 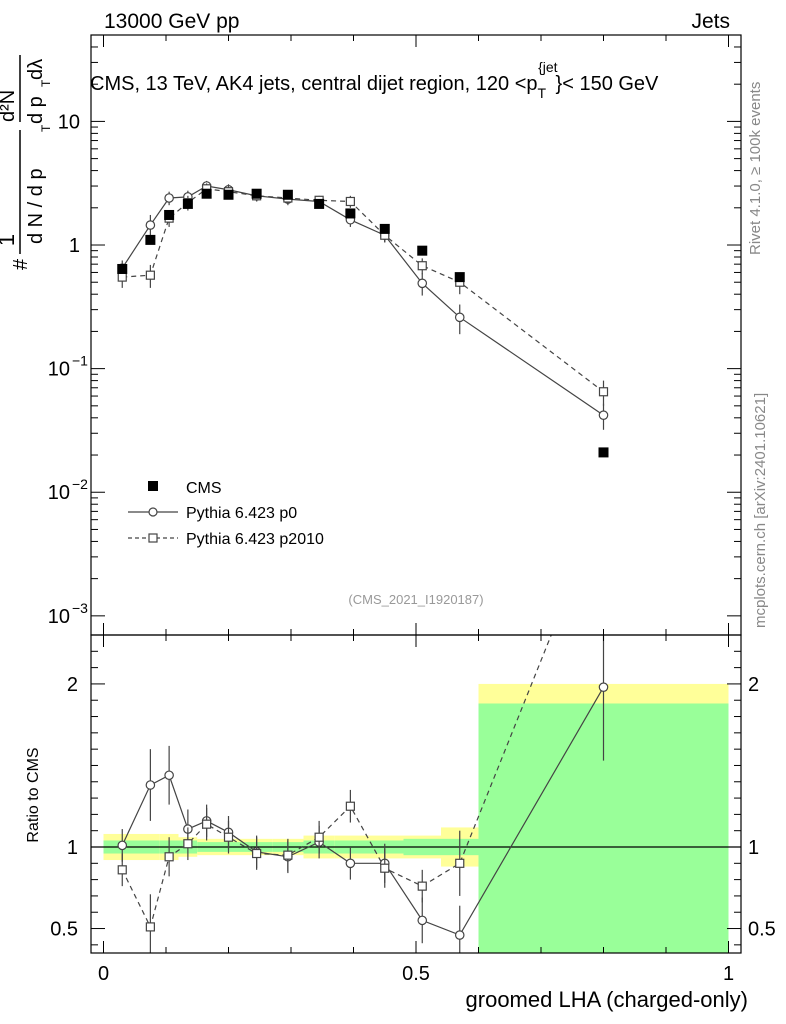 I want to click on ratio-tick-label-left-1: 1, so click(x=72, y=848).